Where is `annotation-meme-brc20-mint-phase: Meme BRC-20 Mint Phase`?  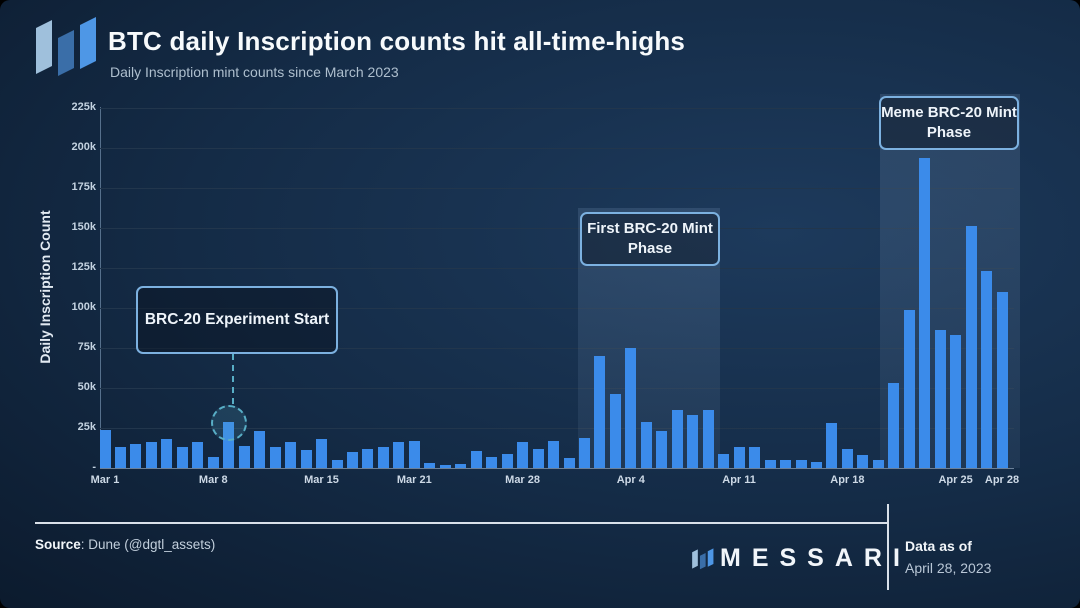
annotation-meme-brc20-mint-phase: Meme BRC-20 Mint Phase is located at coordinates (949, 123).